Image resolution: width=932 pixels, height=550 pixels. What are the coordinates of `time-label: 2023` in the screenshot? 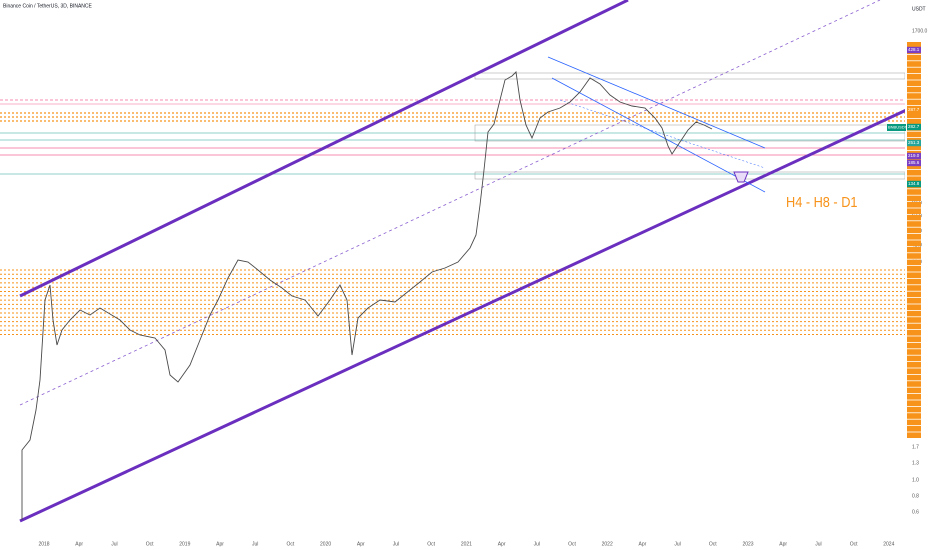 It's located at (747, 544).